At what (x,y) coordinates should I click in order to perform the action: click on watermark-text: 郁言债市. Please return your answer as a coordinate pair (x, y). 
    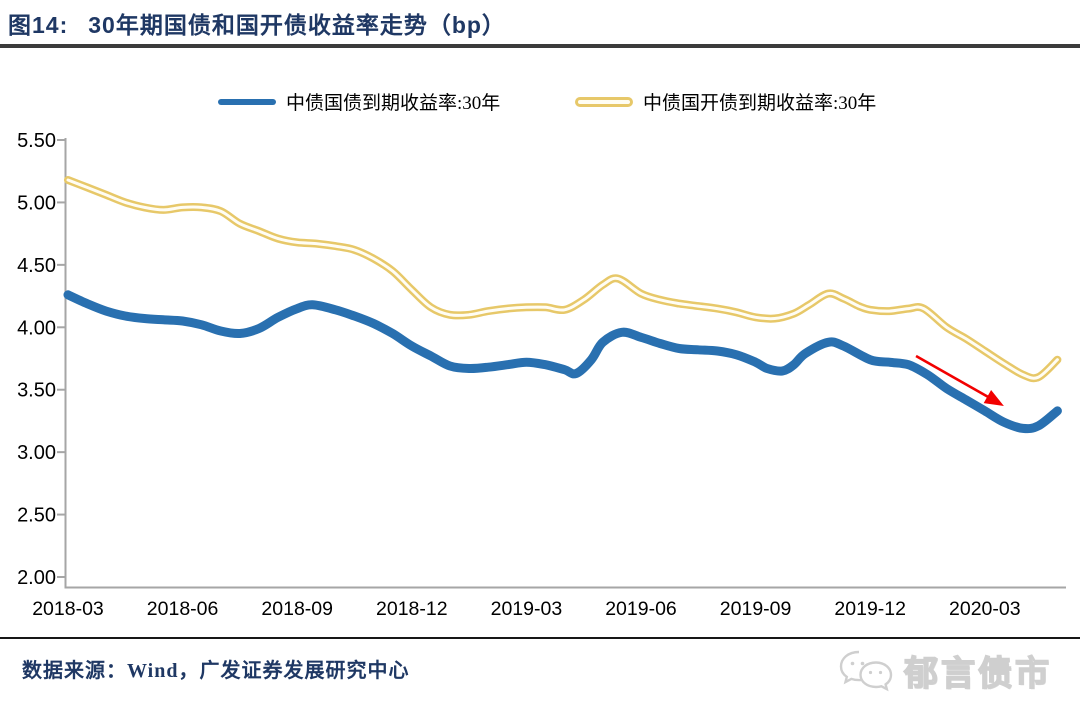
    Looking at the image, I should click on (977, 674).